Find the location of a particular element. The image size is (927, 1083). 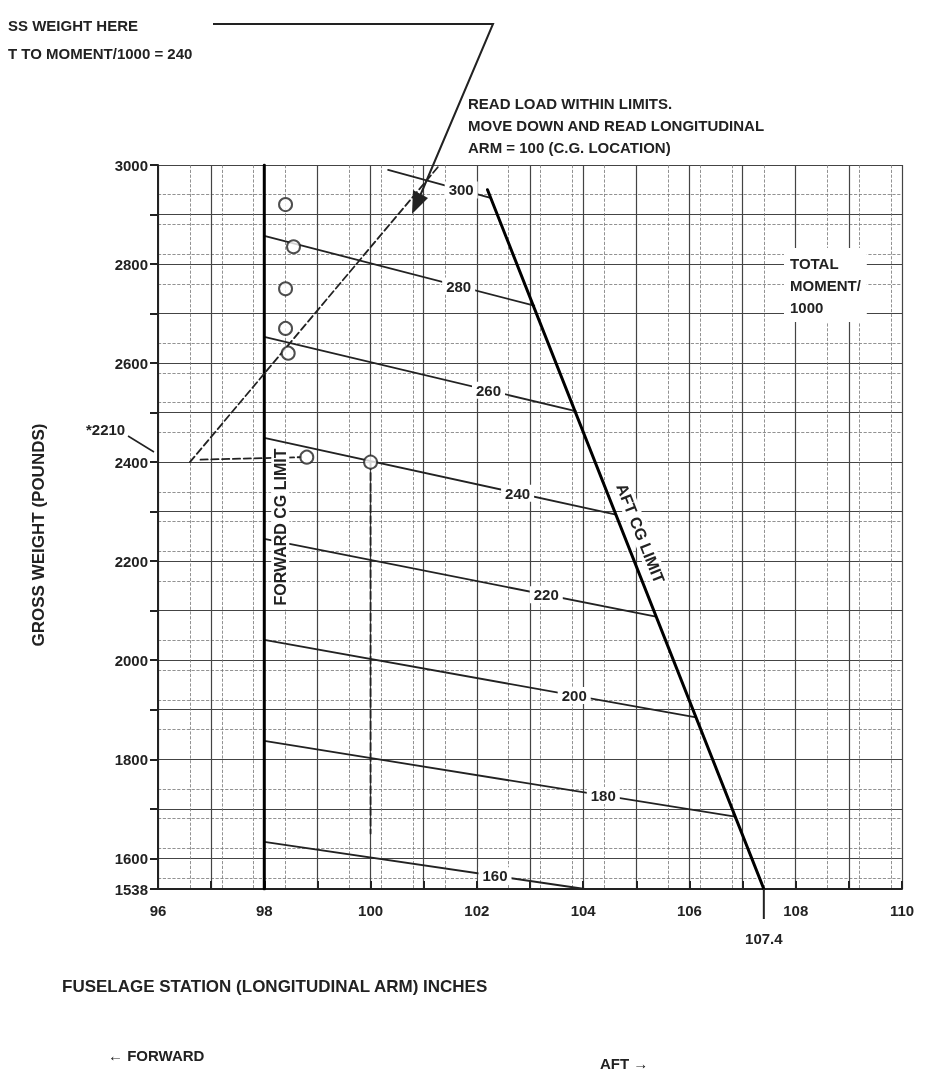

y-tick-label: 1600 is located at coordinates (131, 858).